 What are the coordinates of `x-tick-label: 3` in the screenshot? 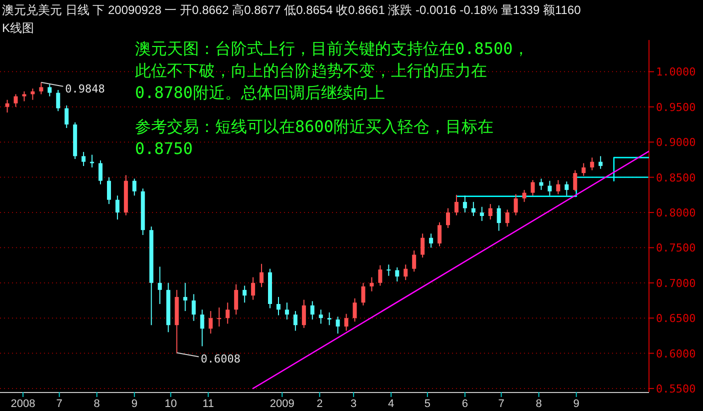 It's located at (353, 404).